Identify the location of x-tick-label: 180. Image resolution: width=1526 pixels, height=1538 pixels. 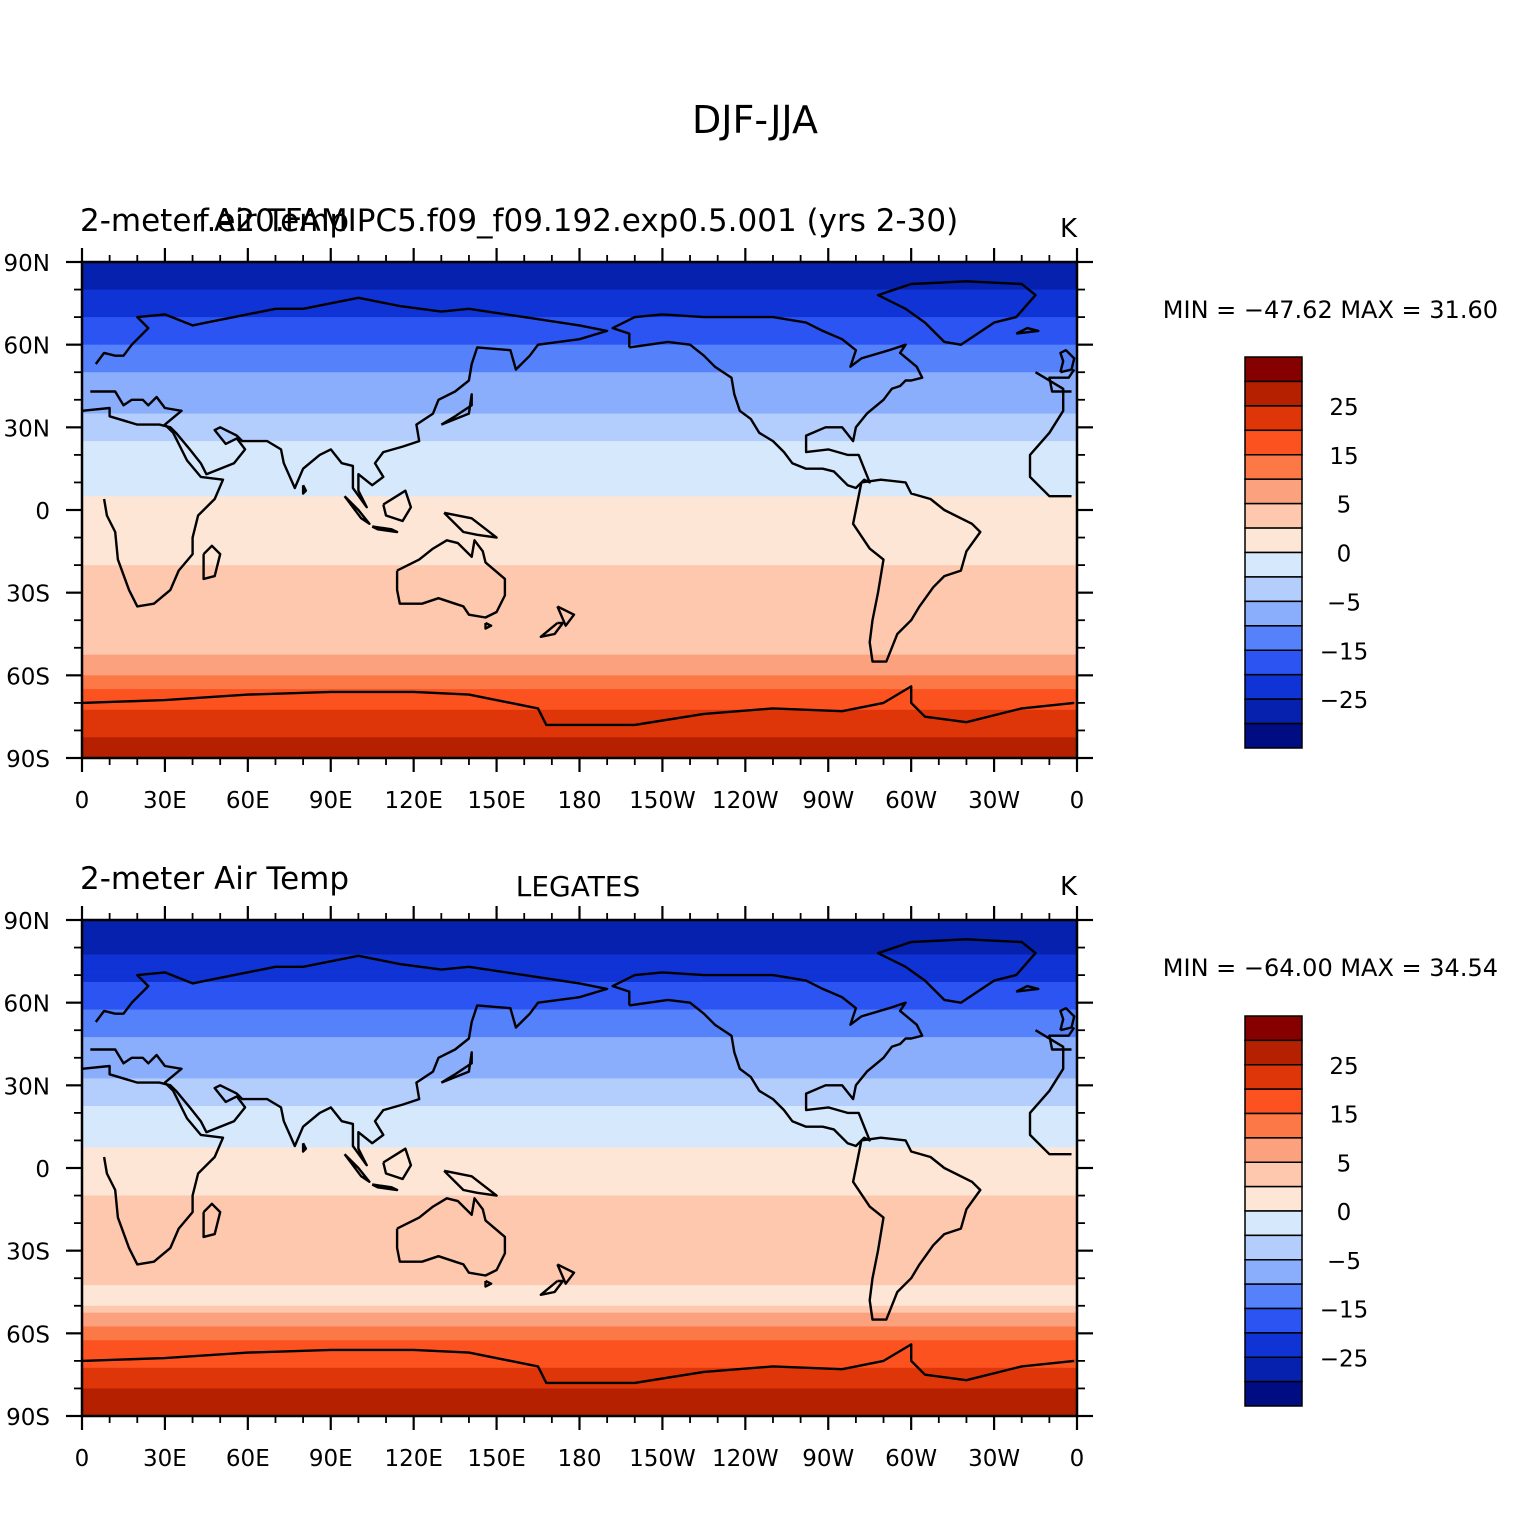
(580, 801).